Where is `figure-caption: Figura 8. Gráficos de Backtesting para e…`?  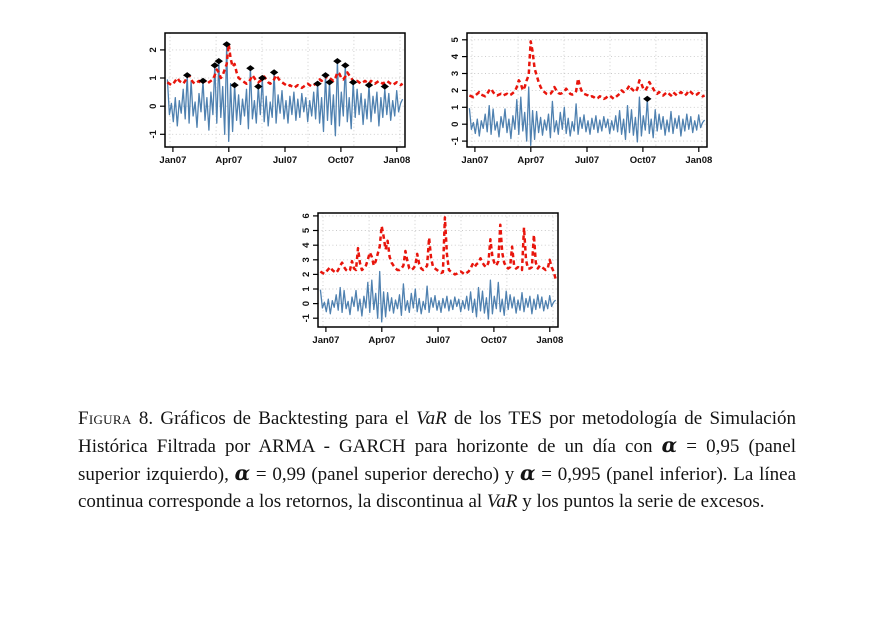 figure-caption: Figura 8. Gráficos de Backtesting para e… is located at coordinates (437, 460).